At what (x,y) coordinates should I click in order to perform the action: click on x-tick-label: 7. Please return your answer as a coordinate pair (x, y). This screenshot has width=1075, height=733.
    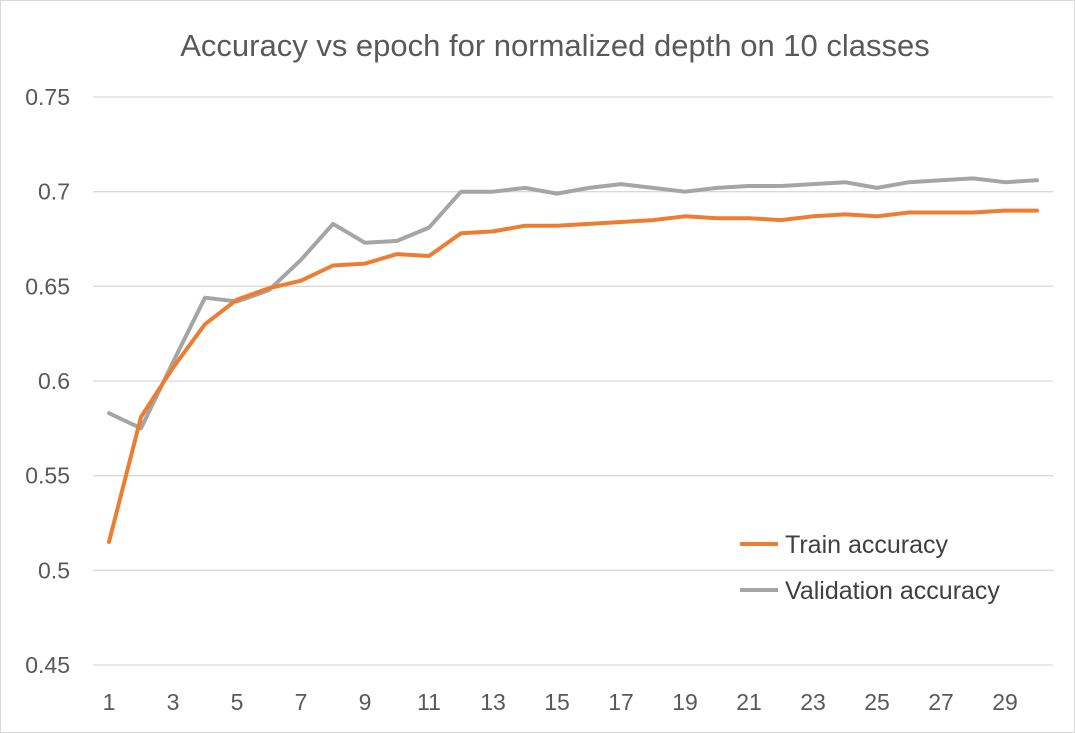
    Looking at the image, I should click on (301, 702).